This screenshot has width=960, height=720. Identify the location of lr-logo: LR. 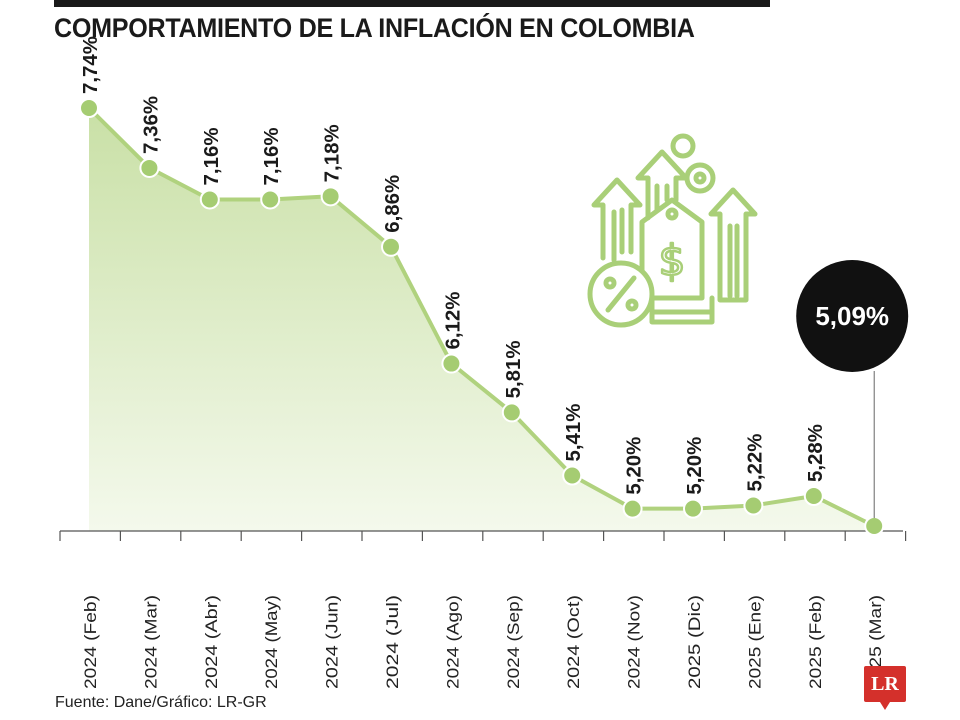
(885, 688).